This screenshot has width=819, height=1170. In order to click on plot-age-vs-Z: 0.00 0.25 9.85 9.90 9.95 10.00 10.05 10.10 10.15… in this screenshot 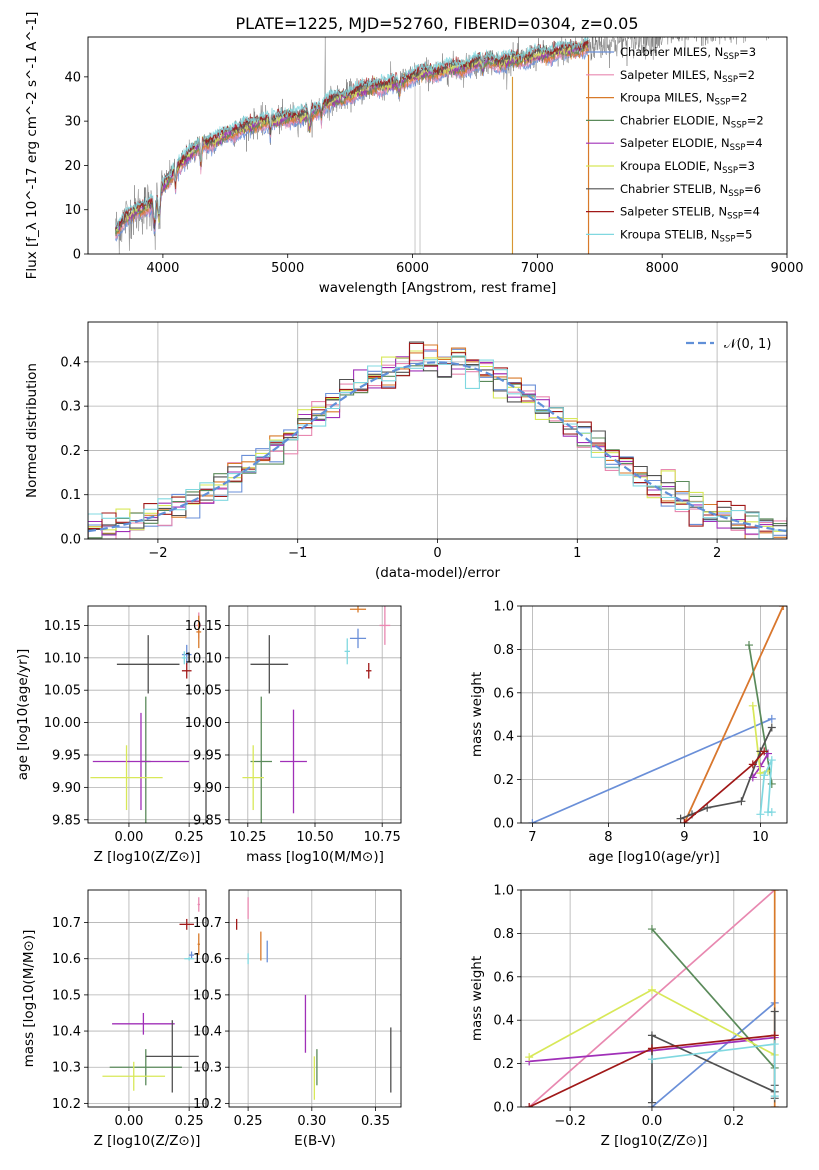, I will do `click(111, 735)`.